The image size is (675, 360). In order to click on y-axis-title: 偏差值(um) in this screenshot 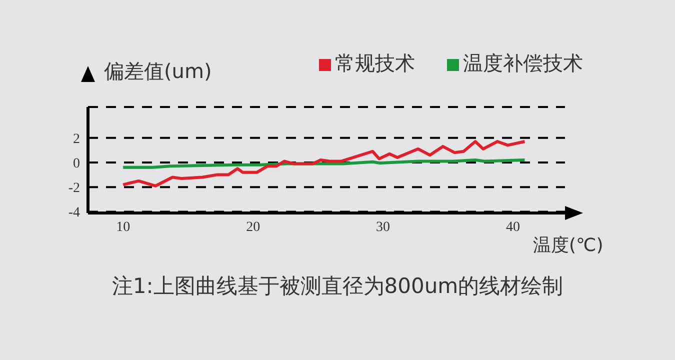, I will do `click(158, 71)`.